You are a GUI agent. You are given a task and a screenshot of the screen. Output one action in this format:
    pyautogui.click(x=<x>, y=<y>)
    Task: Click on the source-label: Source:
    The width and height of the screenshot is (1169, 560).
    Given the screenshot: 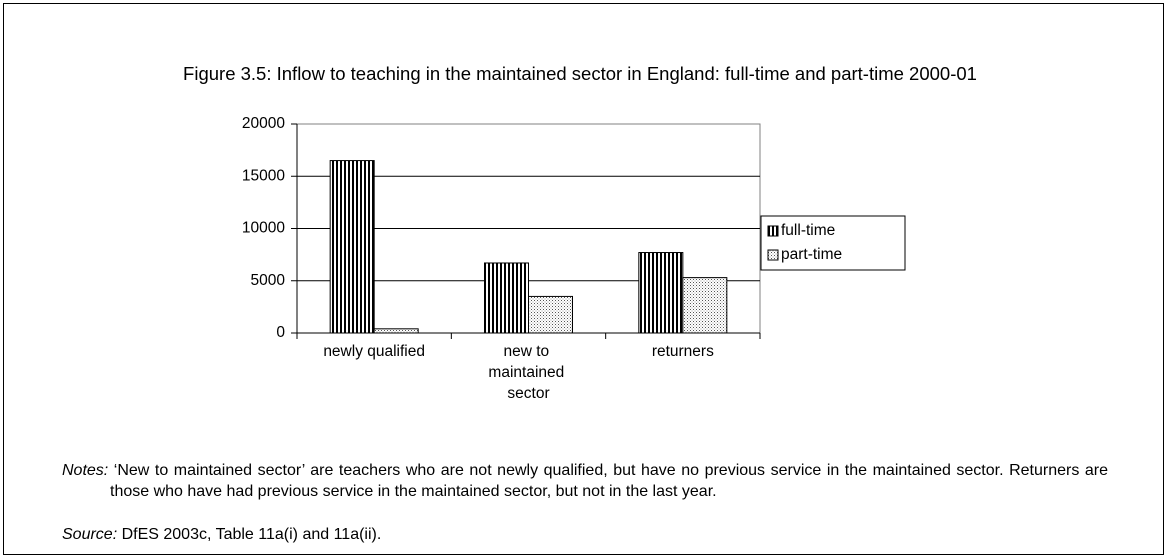 What is the action you would take?
    pyautogui.click(x=90, y=534)
    